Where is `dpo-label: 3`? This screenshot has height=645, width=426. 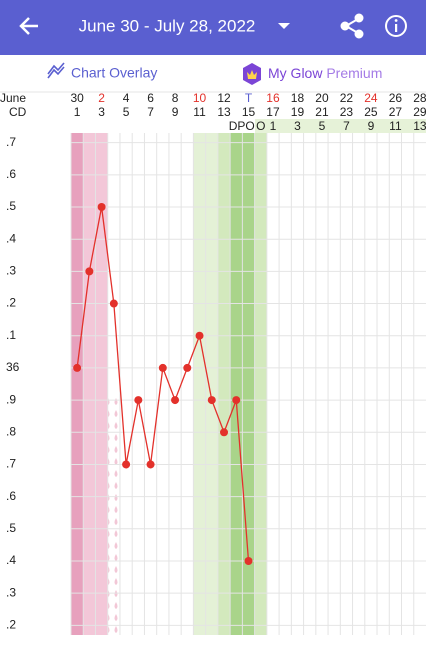 dpo-label: 3 is located at coordinates (297, 126).